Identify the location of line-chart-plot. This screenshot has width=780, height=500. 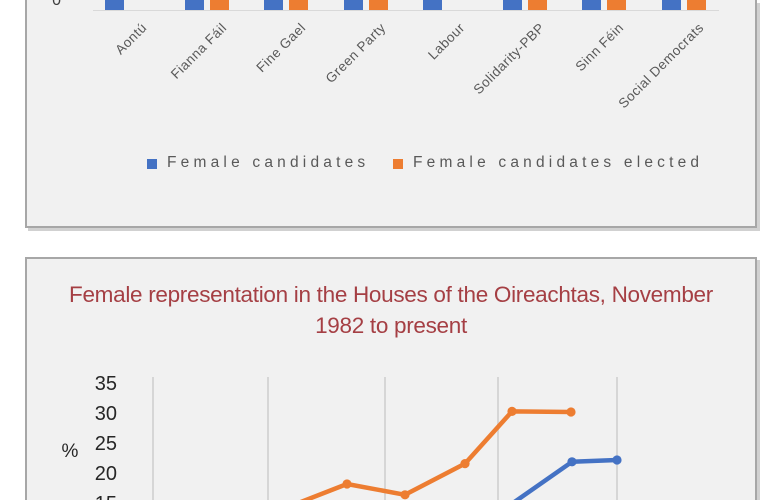
(387, 438).